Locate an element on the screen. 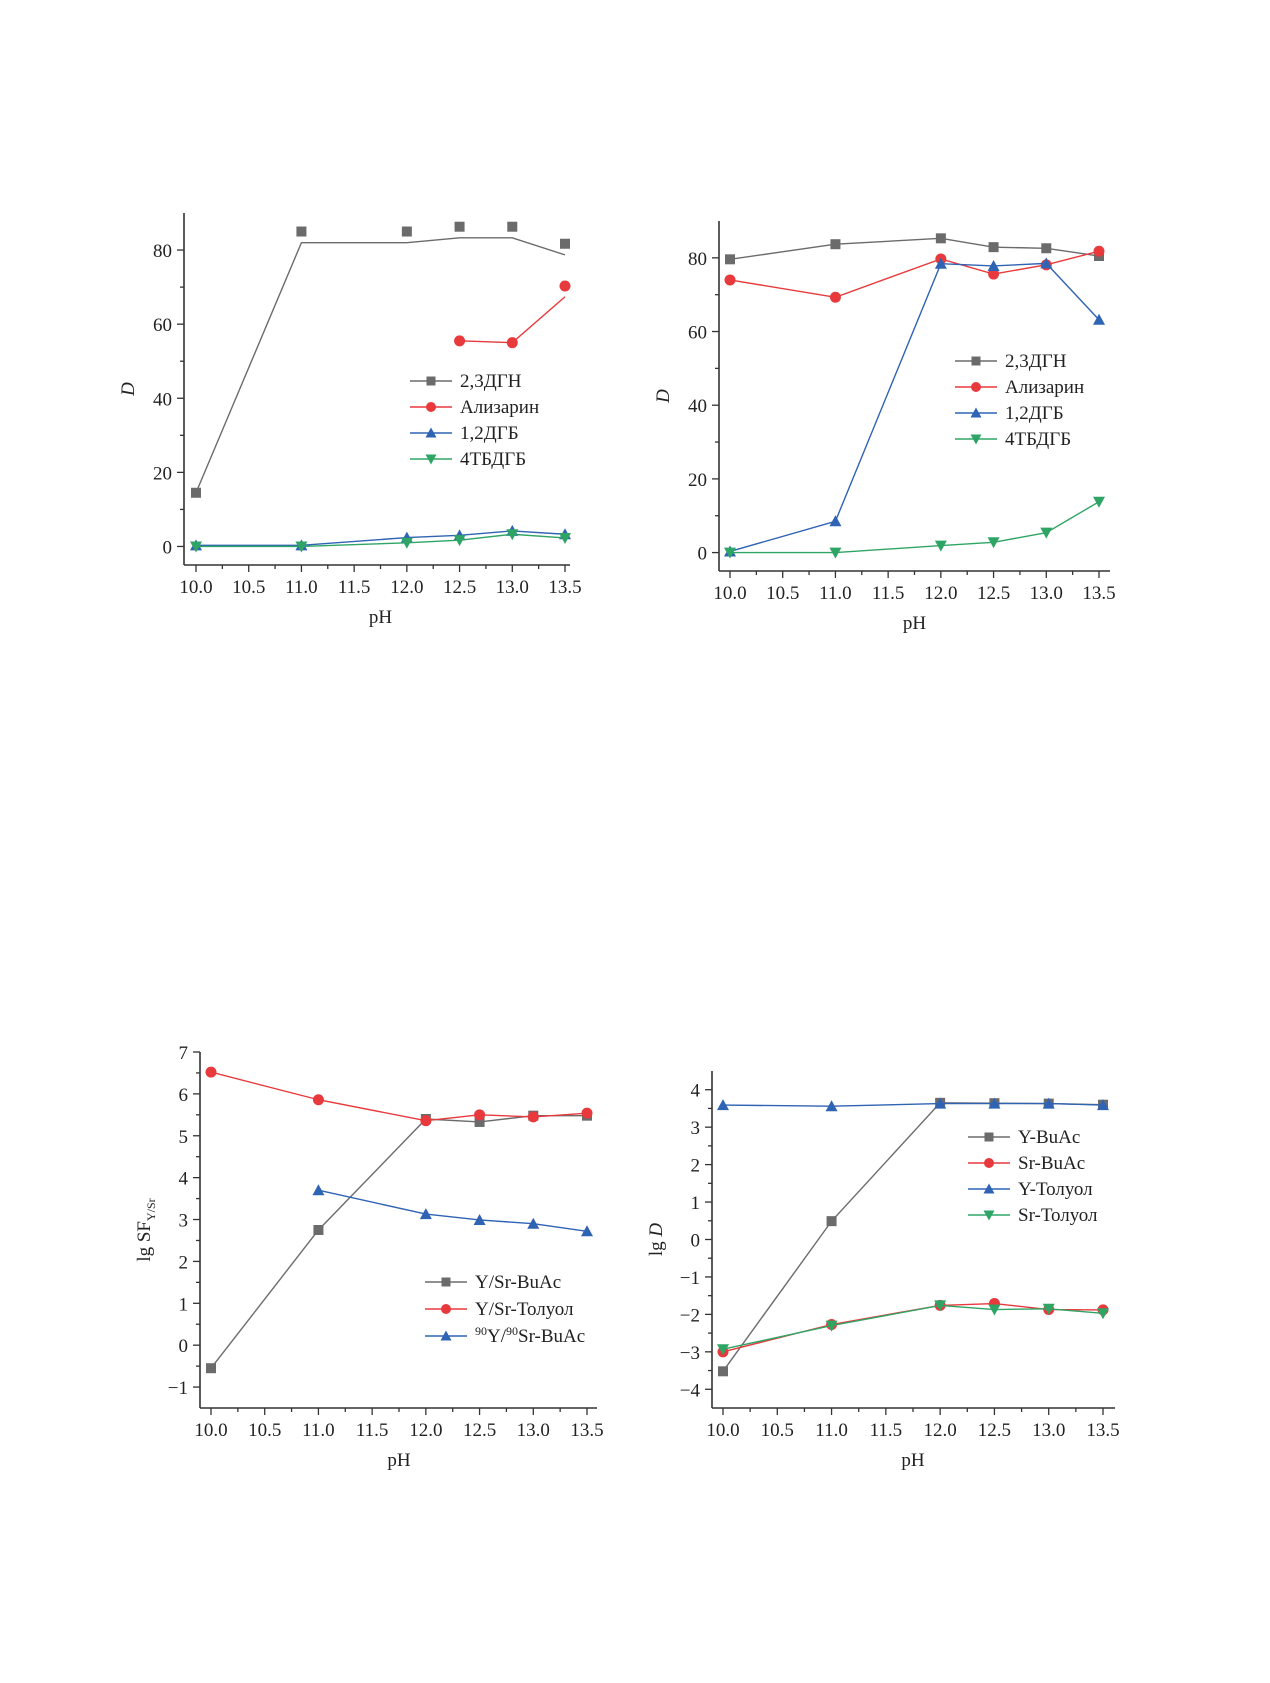  legend-entry: Y-BuAc is located at coordinates (1024, 1137).